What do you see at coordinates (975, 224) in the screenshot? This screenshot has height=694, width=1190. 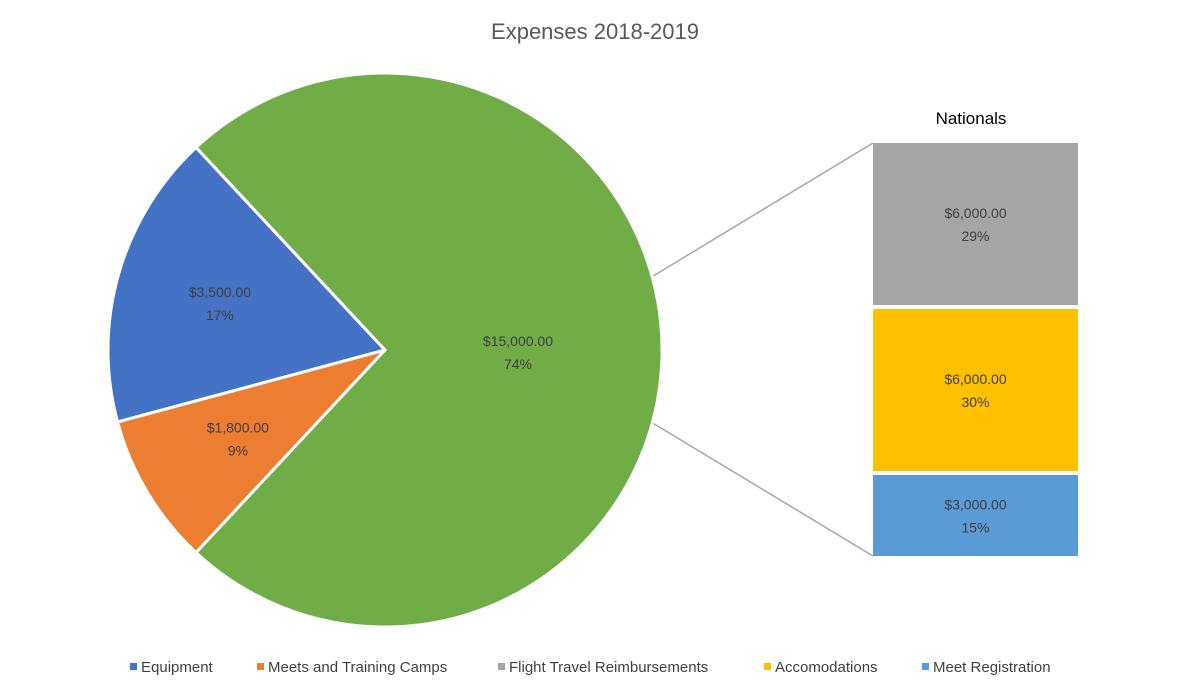 I see `bar-segment-flight-travel-reimbursements` at bounding box center [975, 224].